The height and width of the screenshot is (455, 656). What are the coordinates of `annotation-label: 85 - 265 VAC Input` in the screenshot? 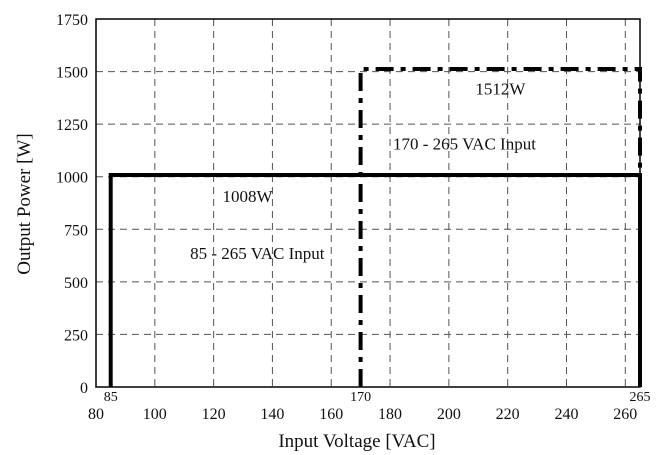 It's located at (257, 253).